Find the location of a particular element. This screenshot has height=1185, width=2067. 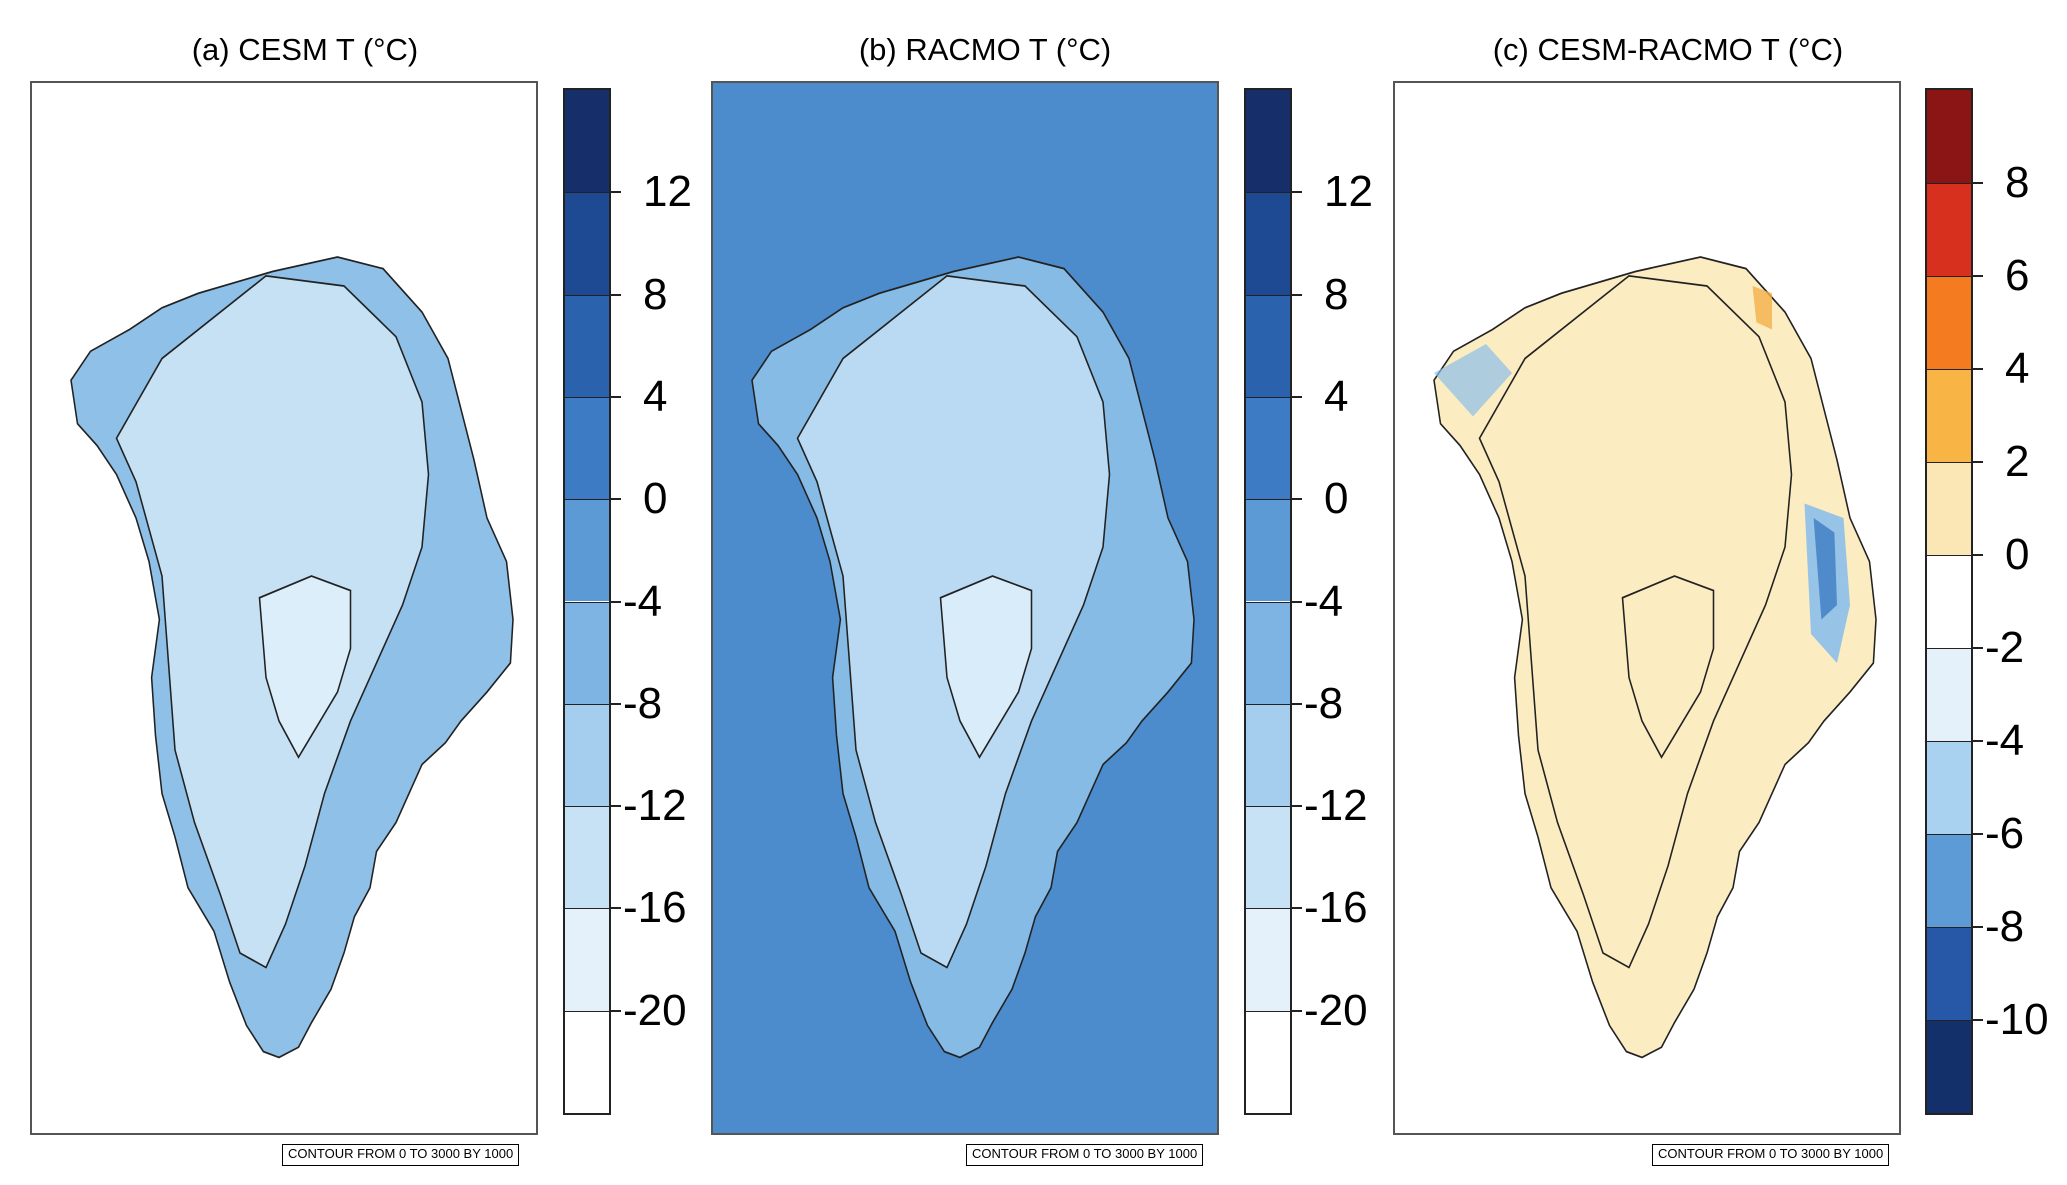

panel-b-contour-note: CONTOUR FROM 0 TO 3000 BY 1000 is located at coordinates (1085, 1155).